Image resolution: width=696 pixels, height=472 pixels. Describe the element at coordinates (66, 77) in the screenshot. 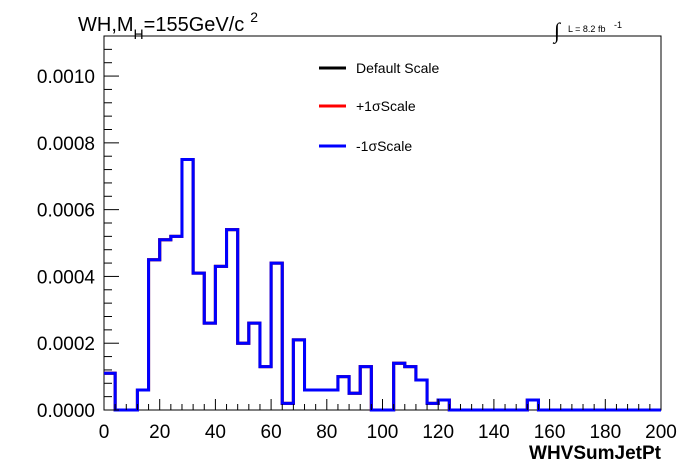

I see `y-tick-label: 0.0010` at that location.